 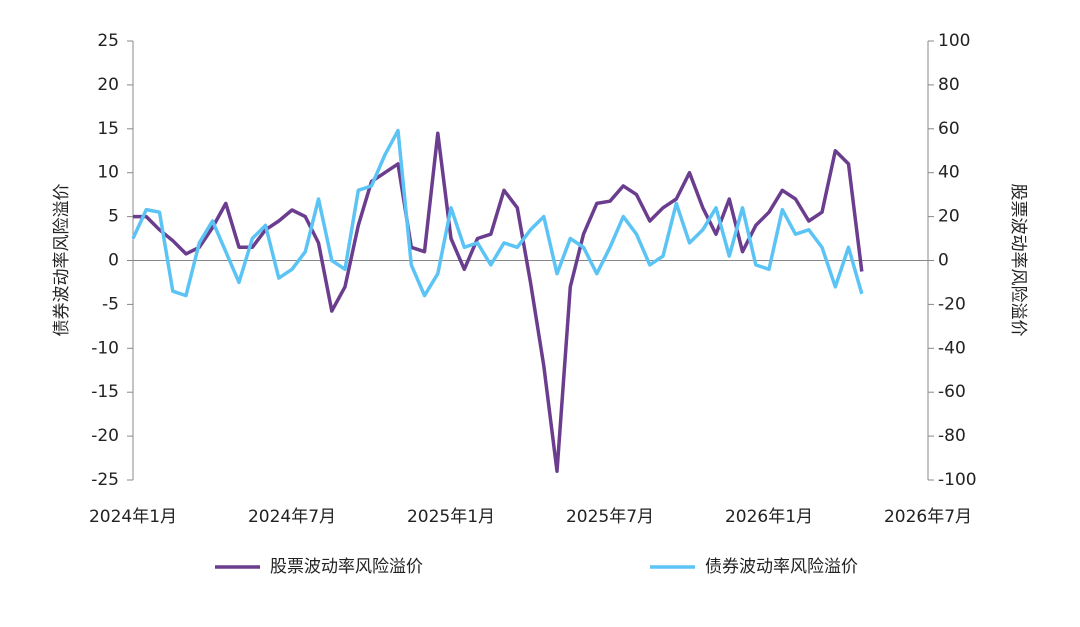 What do you see at coordinates (957, 480) in the screenshot?
I see `y2-tick-label: -100` at bounding box center [957, 480].